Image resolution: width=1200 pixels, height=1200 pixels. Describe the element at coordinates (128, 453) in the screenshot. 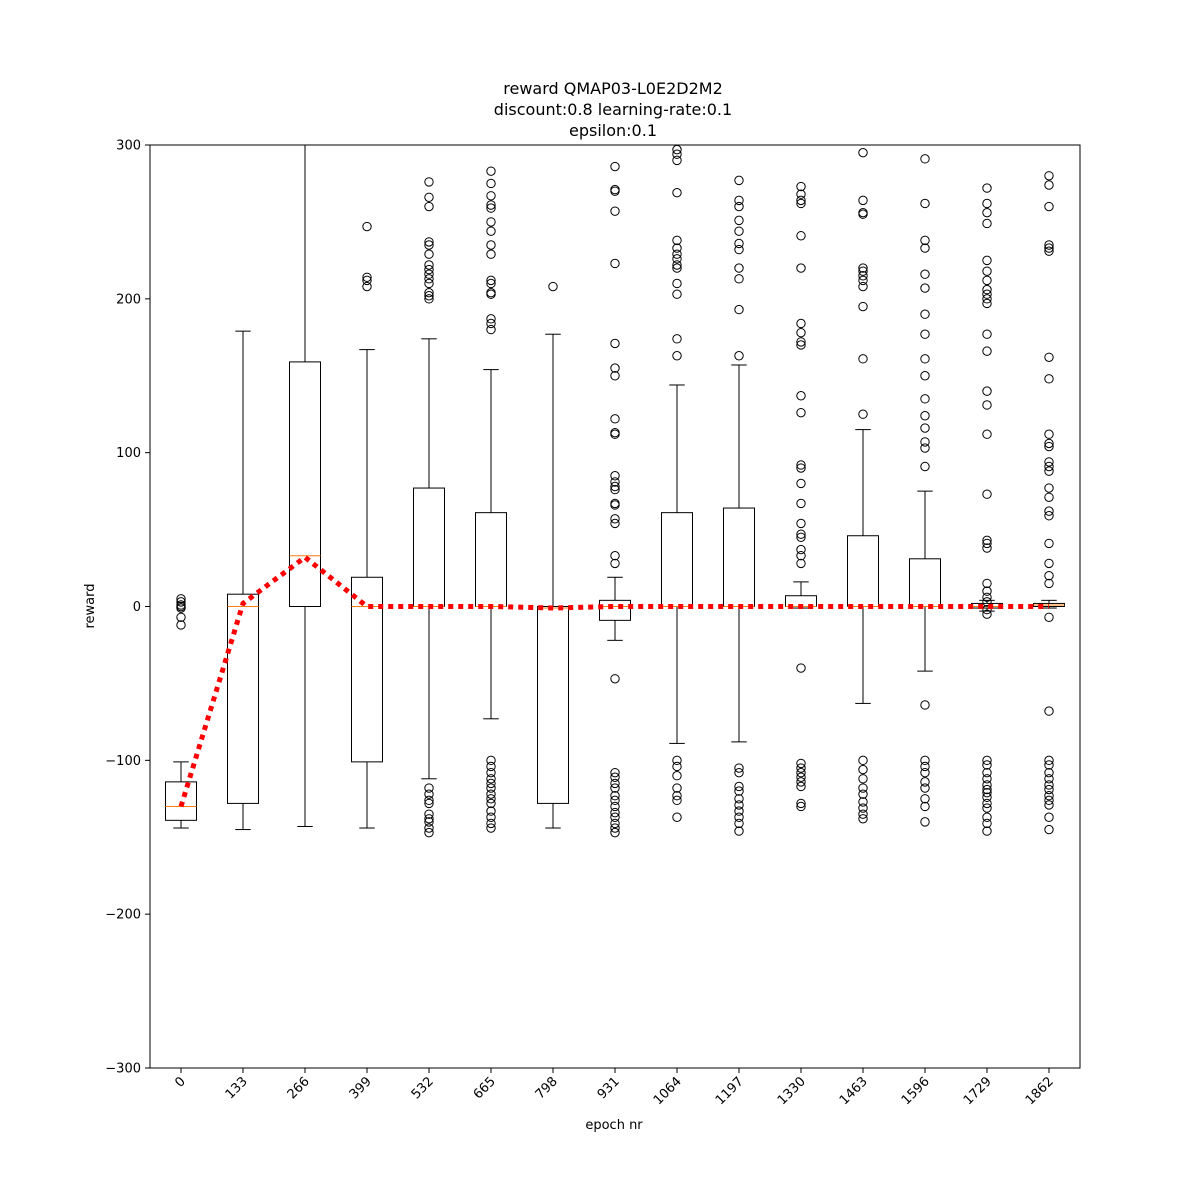

I see `y-tick-label: 100` at that location.